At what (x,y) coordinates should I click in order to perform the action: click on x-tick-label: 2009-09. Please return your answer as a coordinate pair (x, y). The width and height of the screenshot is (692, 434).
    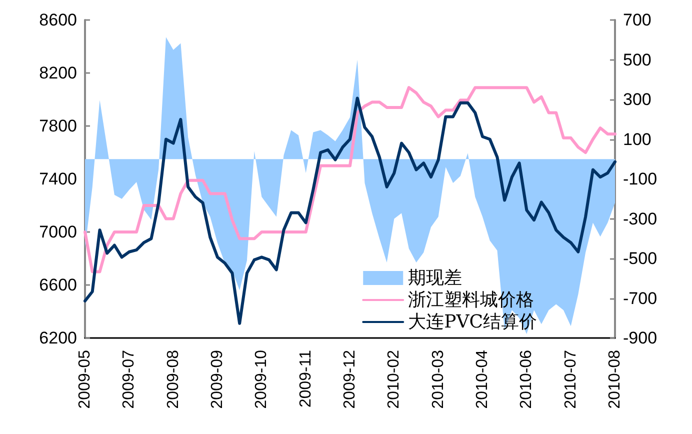
    Looking at the image, I should click on (217, 379).